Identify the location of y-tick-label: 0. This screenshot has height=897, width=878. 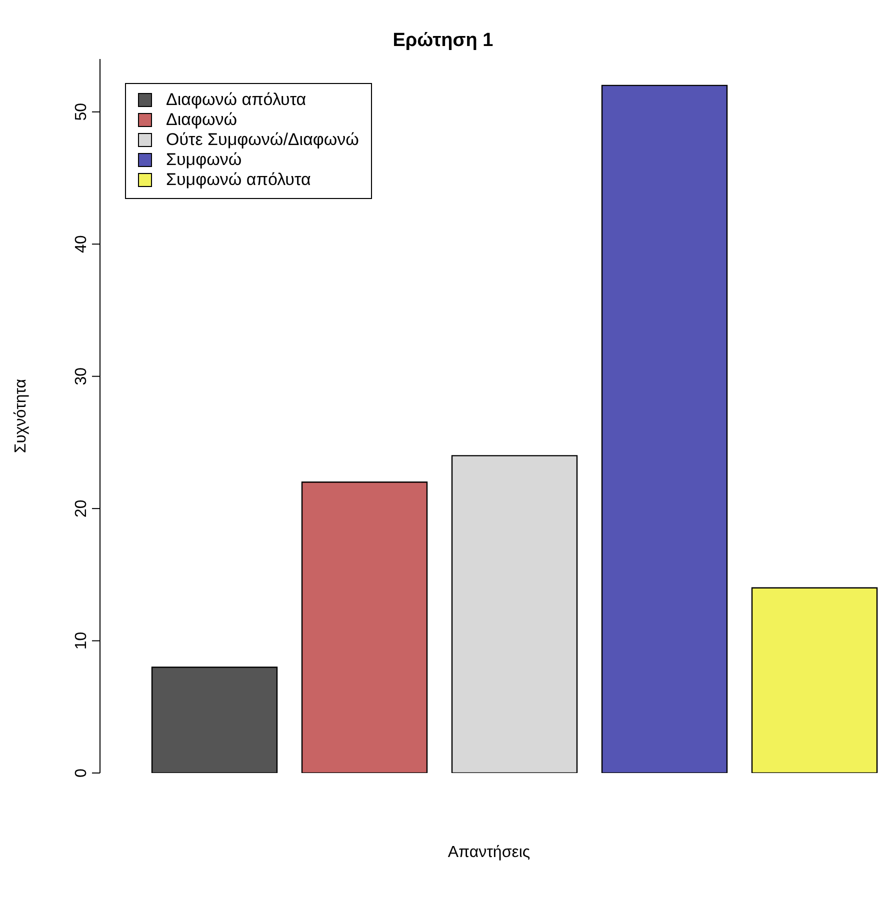
(81, 773).